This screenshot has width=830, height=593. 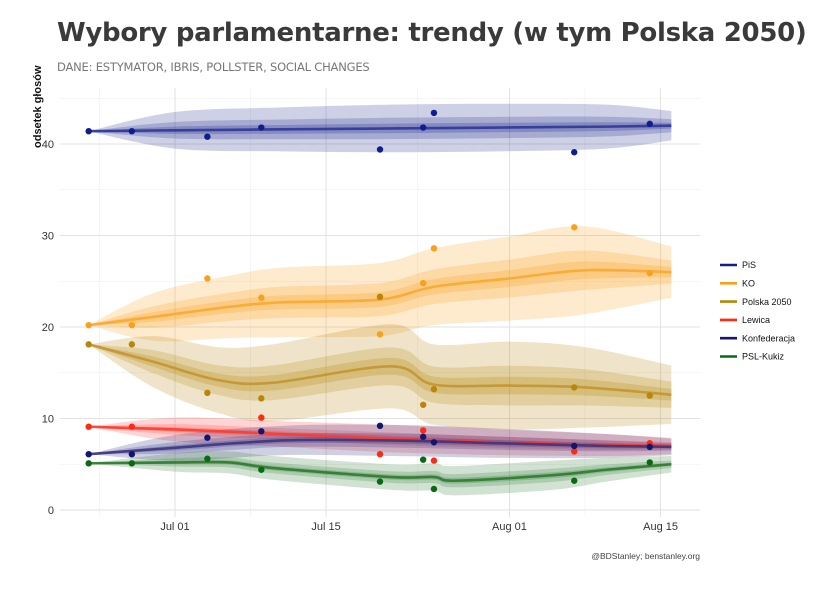 What do you see at coordinates (763, 357) in the screenshot?
I see `legend-label-psl-kukiz: PSL-Kukiz` at bounding box center [763, 357].